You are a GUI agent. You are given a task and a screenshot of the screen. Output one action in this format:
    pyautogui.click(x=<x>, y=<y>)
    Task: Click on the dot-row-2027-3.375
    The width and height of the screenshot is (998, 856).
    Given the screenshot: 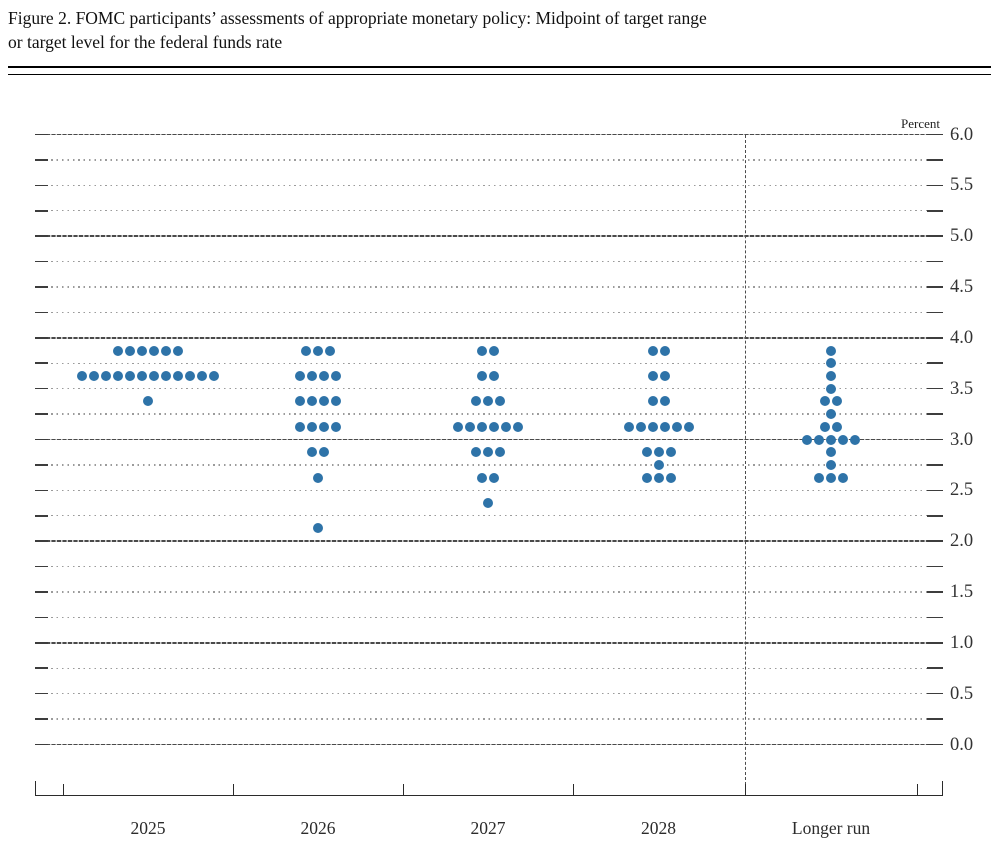 What is the action you would take?
    pyautogui.click(x=488, y=401)
    